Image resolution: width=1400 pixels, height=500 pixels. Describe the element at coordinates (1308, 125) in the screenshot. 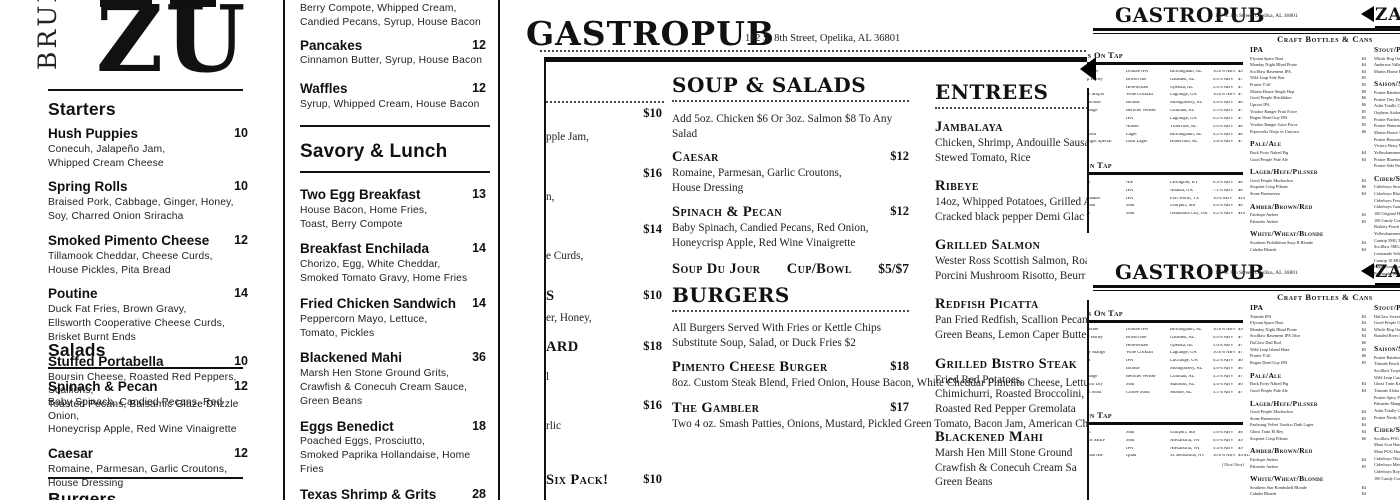

I see `beer-row: Voodoo Ranger Juice Force $5` at that location.